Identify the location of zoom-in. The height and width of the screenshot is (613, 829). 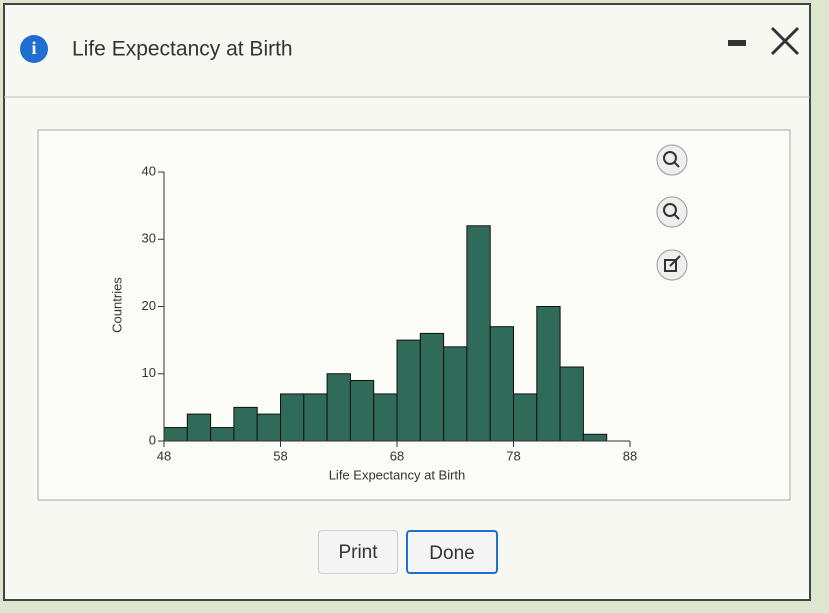
(672, 160).